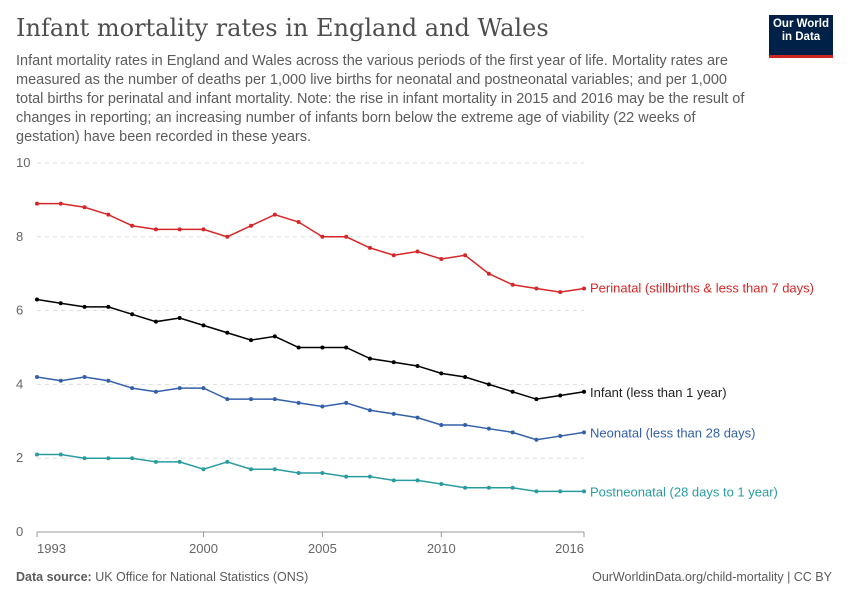  Describe the element at coordinates (19, 310) in the screenshot. I see `y-tick-label: 6` at that location.